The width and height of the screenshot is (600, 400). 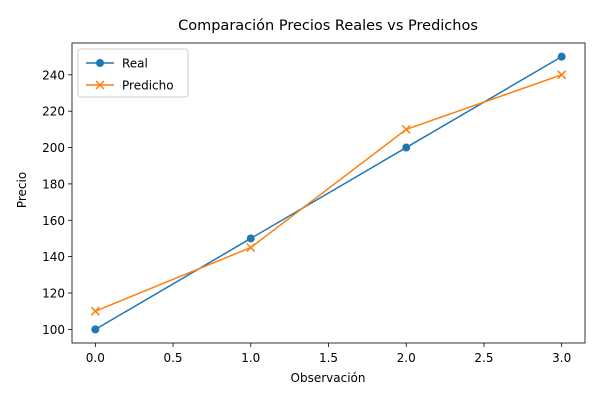 What do you see at coordinates (53, 330) in the screenshot?
I see `y-tick-label: 100` at bounding box center [53, 330].